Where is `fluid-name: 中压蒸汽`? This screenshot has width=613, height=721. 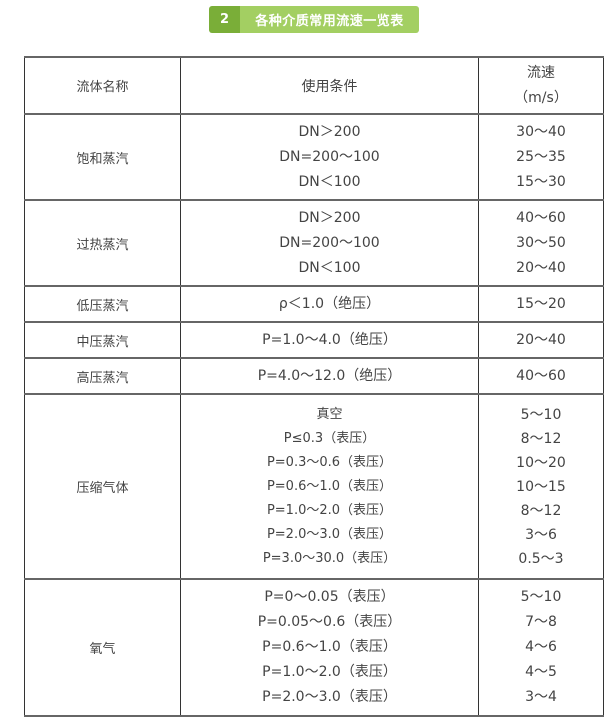 fluid-name: 中压蒸汽 is located at coordinates (102, 340).